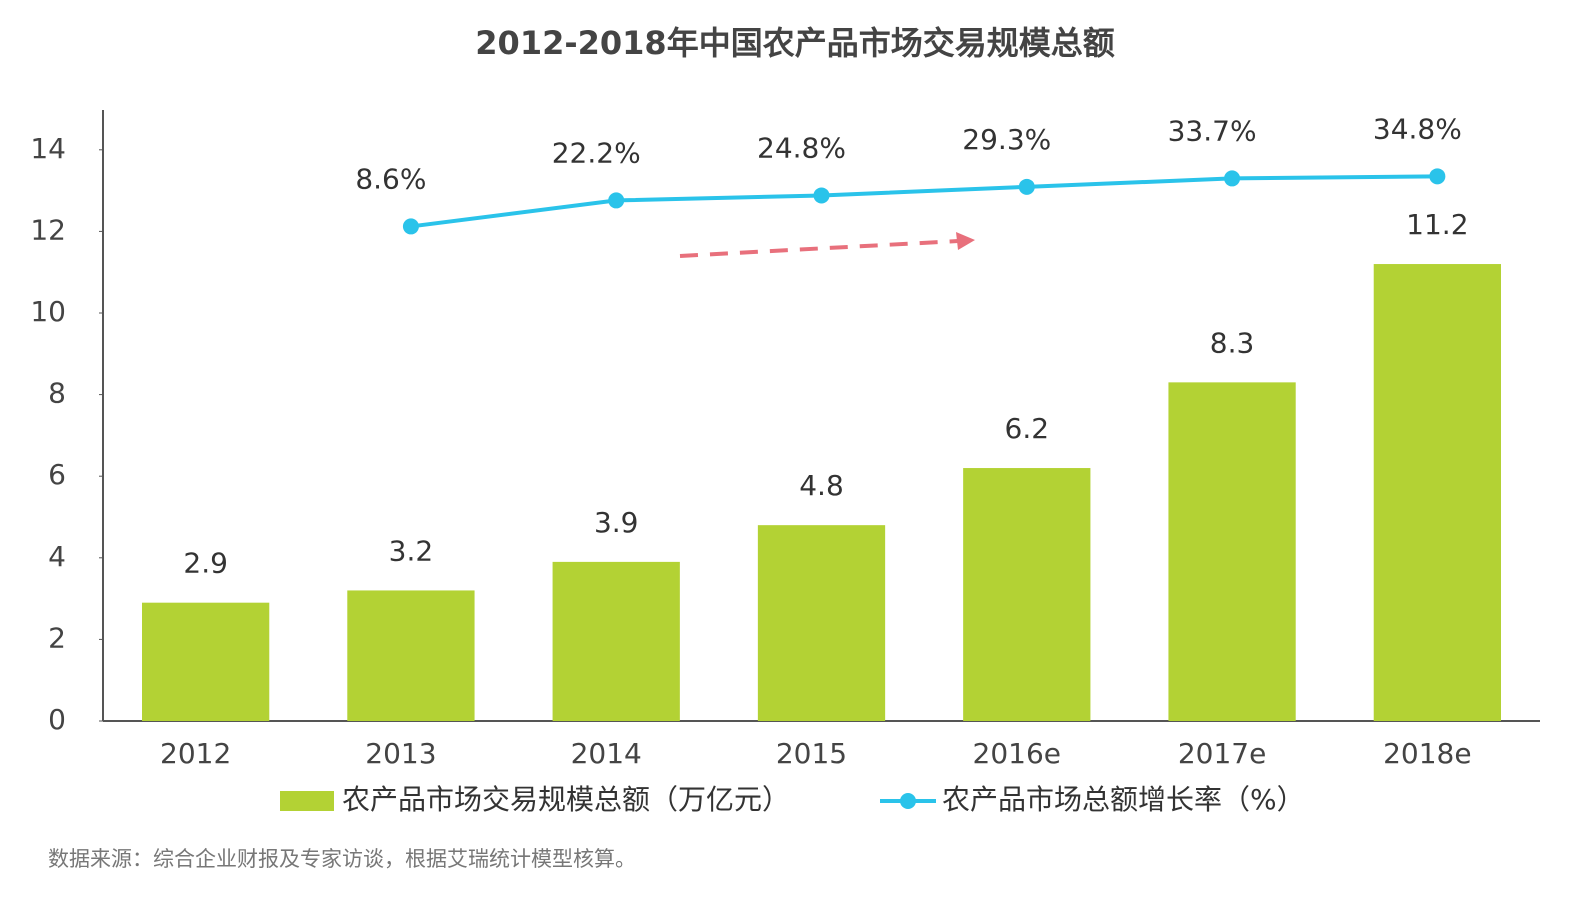  What do you see at coordinates (1437, 224) in the screenshot?
I see `bar-value-label: 11.2` at bounding box center [1437, 224].